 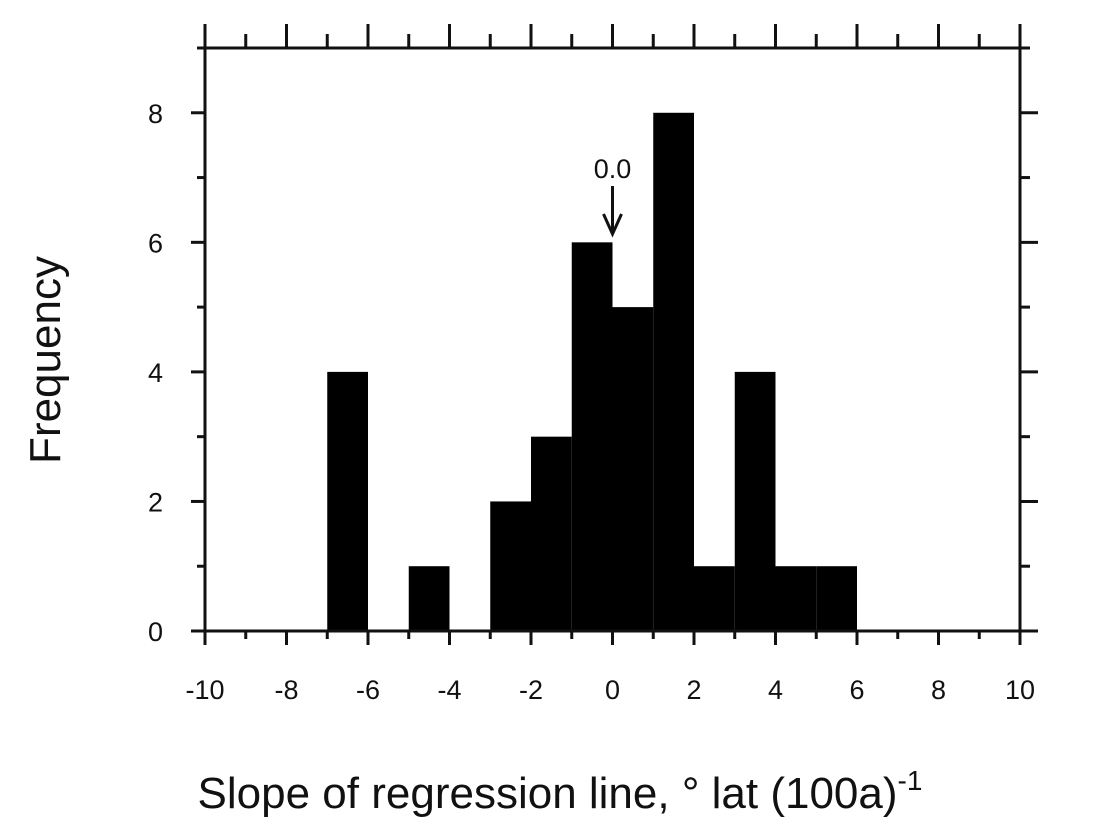 I want to click on y-tick-label: 6, so click(x=155, y=243).